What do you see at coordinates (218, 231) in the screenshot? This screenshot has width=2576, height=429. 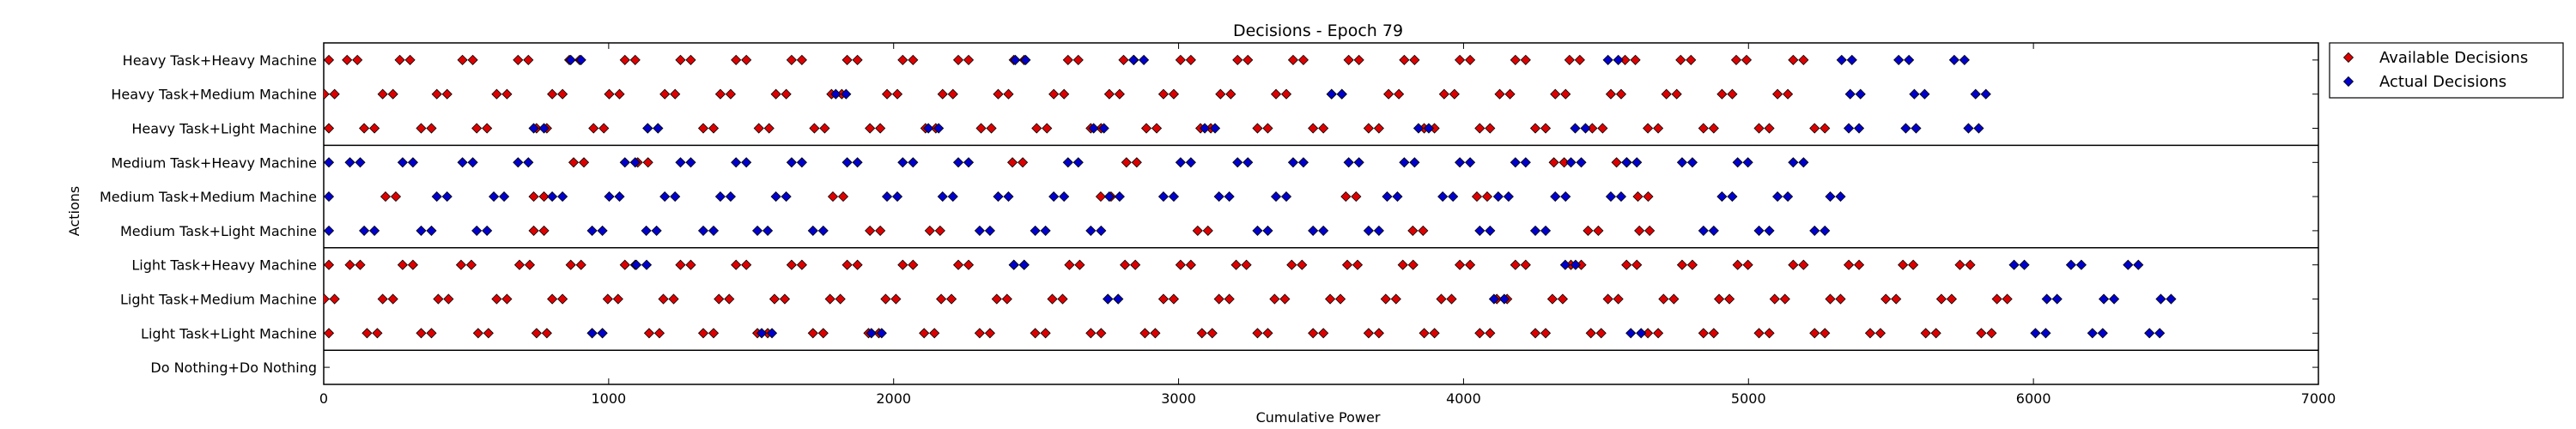 I see `y-tick-label: Medium Task+Light Machine` at bounding box center [218, 231].